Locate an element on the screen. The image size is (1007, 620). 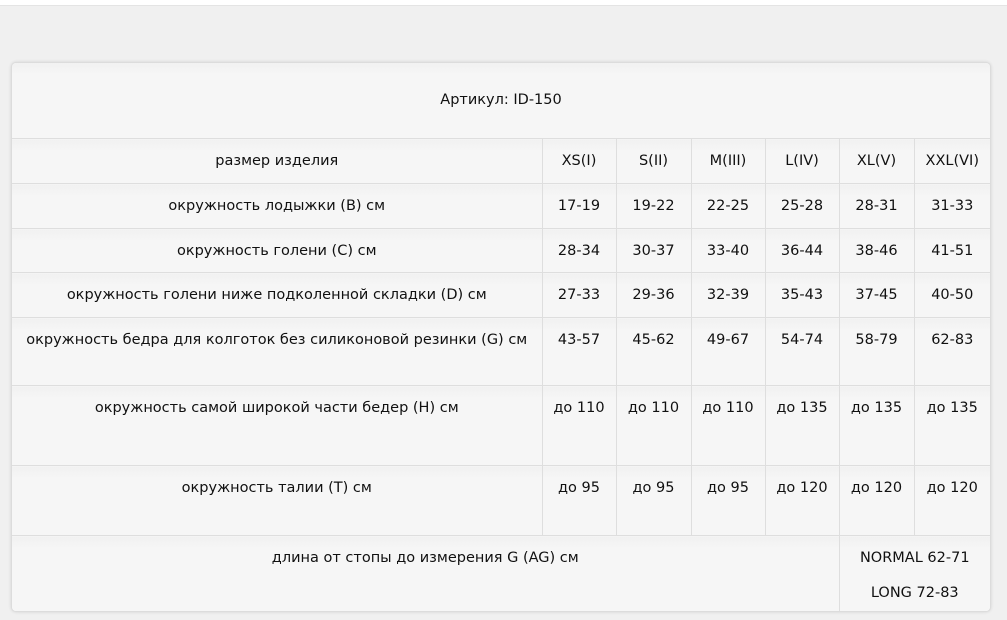
length-values: NORMAL 62-71 LONG 72-83 is located at coordinates (914, 573).